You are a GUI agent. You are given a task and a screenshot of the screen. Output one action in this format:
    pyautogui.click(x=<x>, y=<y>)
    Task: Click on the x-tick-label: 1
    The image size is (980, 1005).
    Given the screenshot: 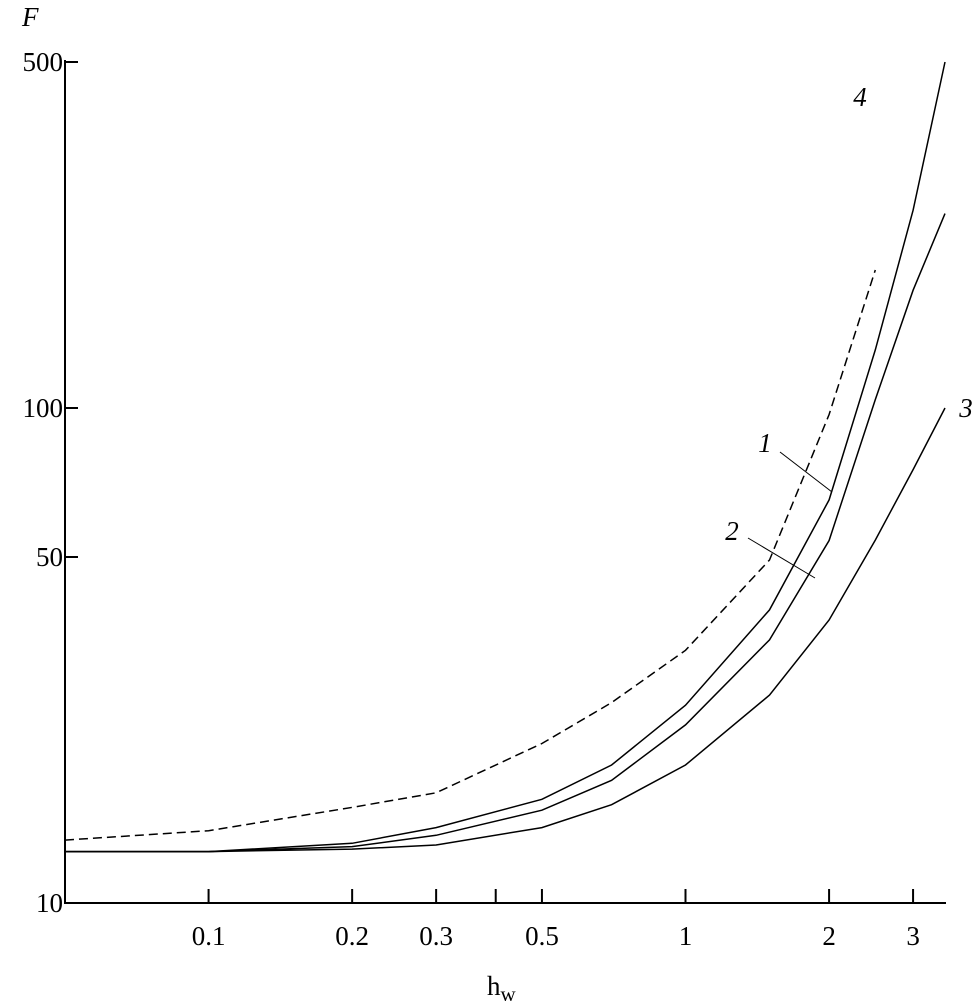 What is the action you would take?
    pyautogui.click(x=686, y=936)
    